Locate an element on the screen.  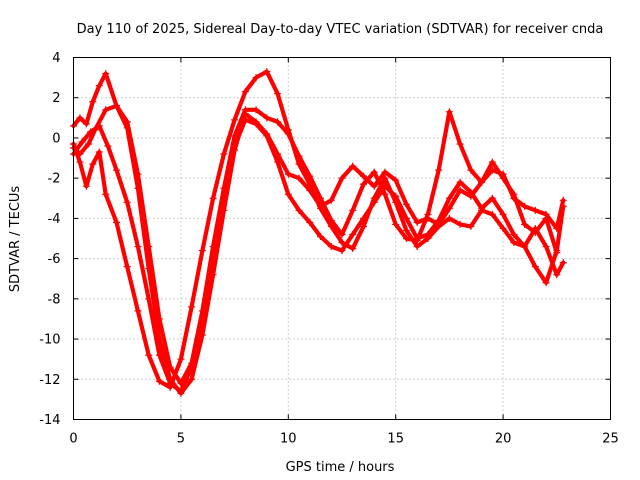
y-tick-label: 0 is located at coordinates (56, 138).